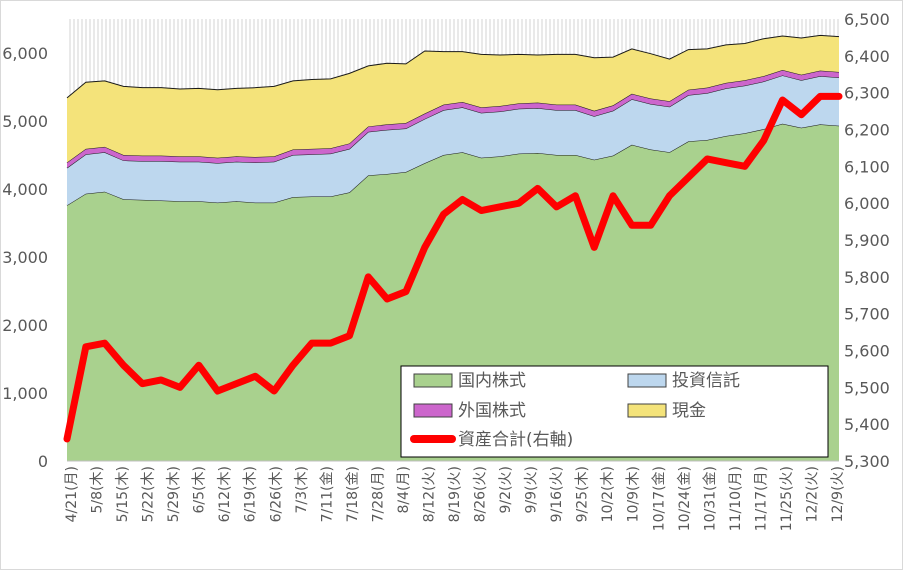 The height and width of the screenshot is (573, 903). I want to click on x-tick-label: 11/10(月), so click(736, 498).